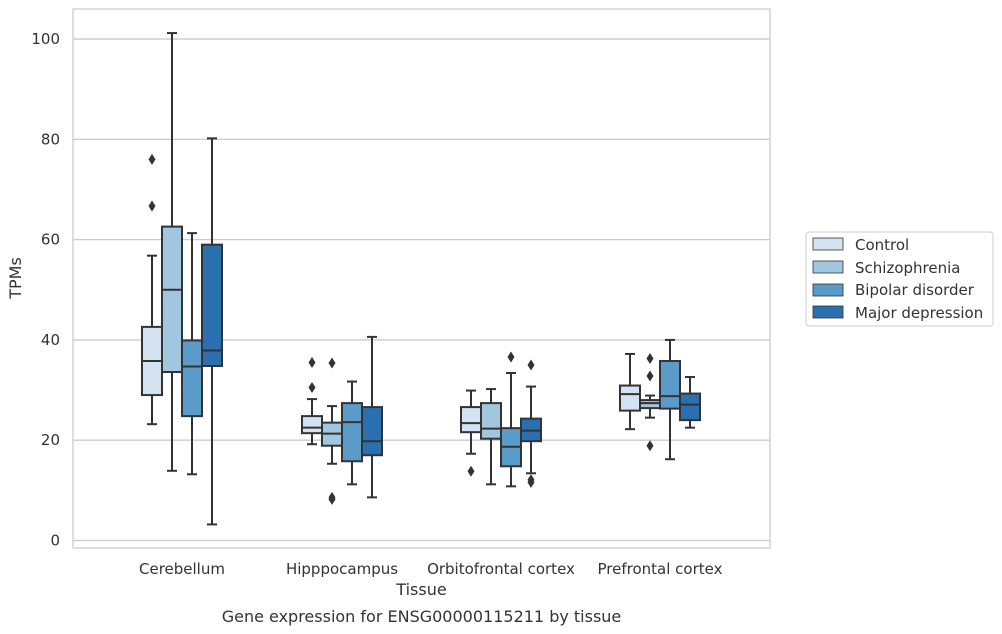 The height and width of the screenshot is (634, 1002). Describe the element at coordinates (828, 312) in the screenshot. I see `legend-swatch-major-depression` at that location.